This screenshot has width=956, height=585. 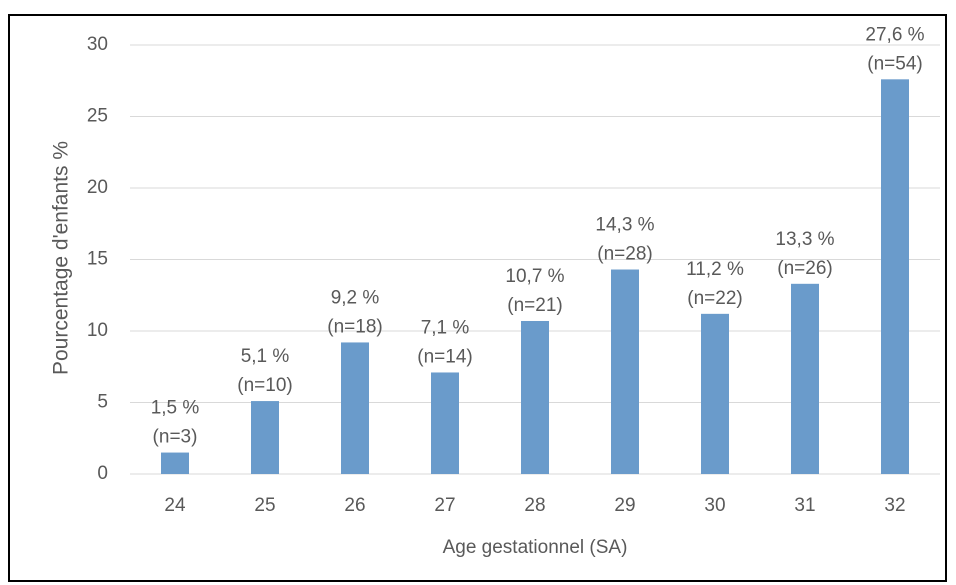 I want to click on count-label: (n=54), so click(x=894, y=63).